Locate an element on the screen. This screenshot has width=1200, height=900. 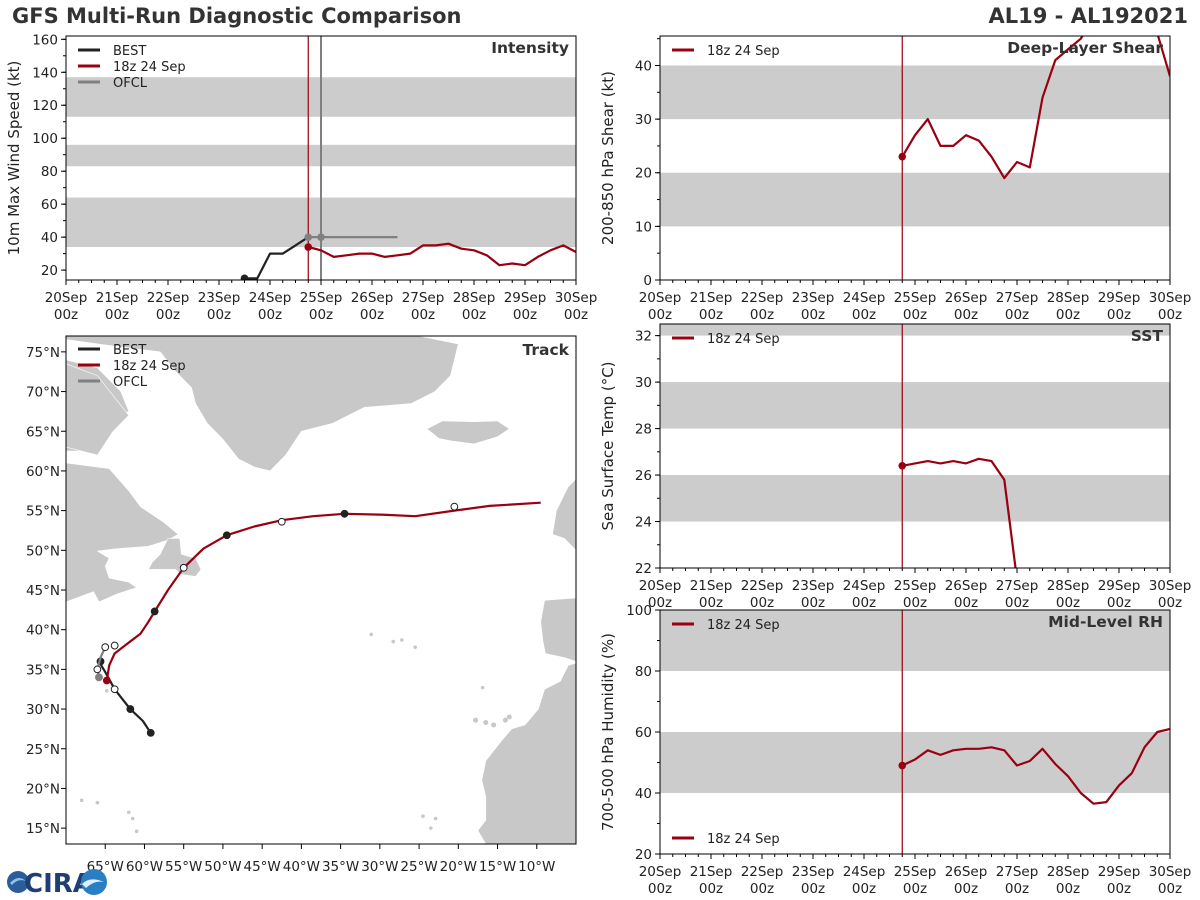
rh-ytick-label: 60 is located at coordinates (643, 733).